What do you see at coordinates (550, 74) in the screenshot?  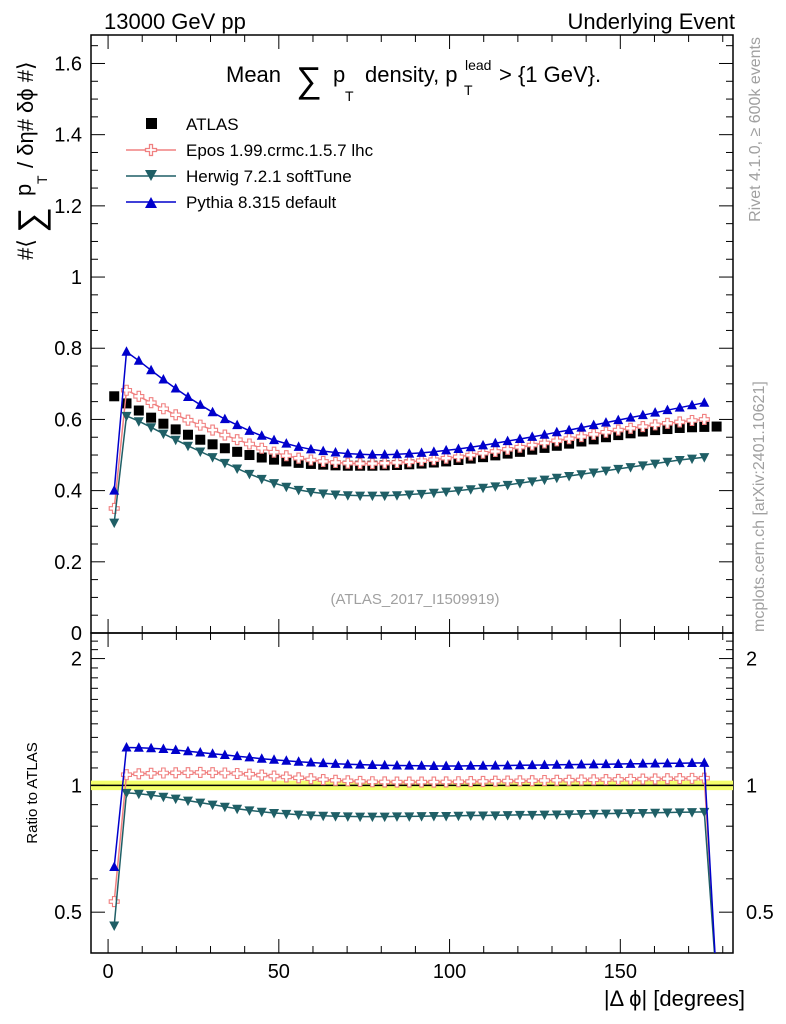 I see `title-rest: > {1 GeV}.` at bounding box center [550, 74].